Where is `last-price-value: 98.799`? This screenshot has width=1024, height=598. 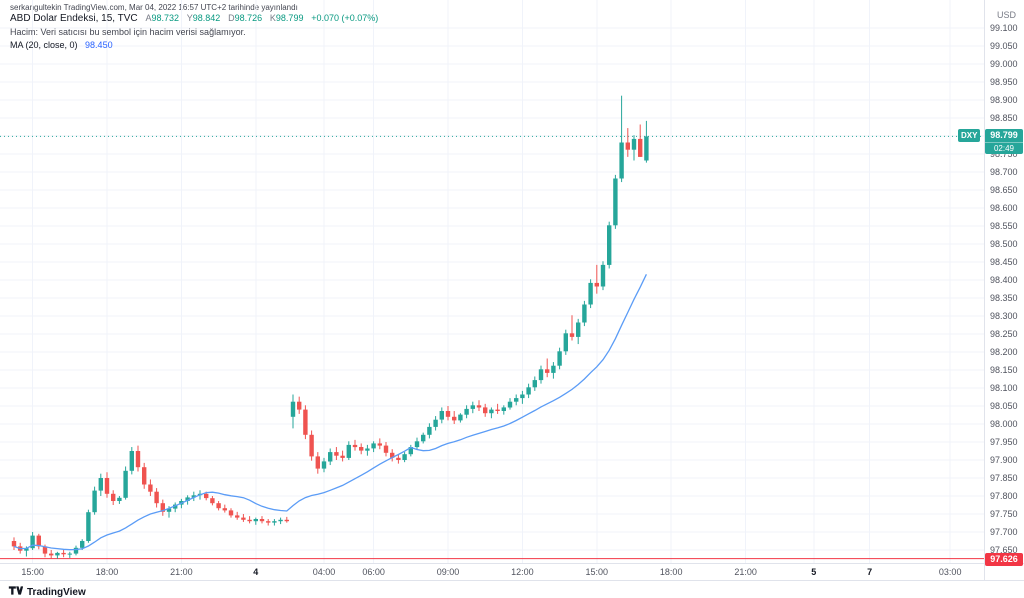
last-price-value: 98.799 is located at coordinates (1004, 135).